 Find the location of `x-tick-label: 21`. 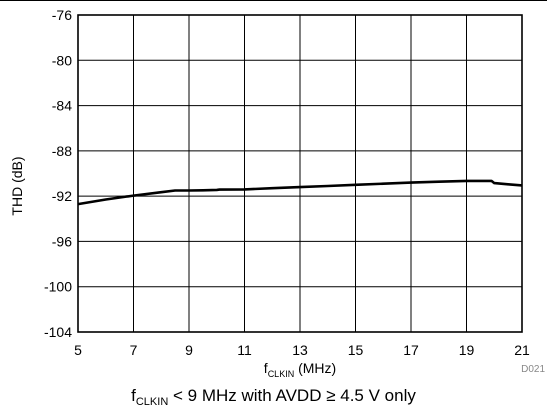

x-tick-label: 21 is located at coordinates (522, 350).